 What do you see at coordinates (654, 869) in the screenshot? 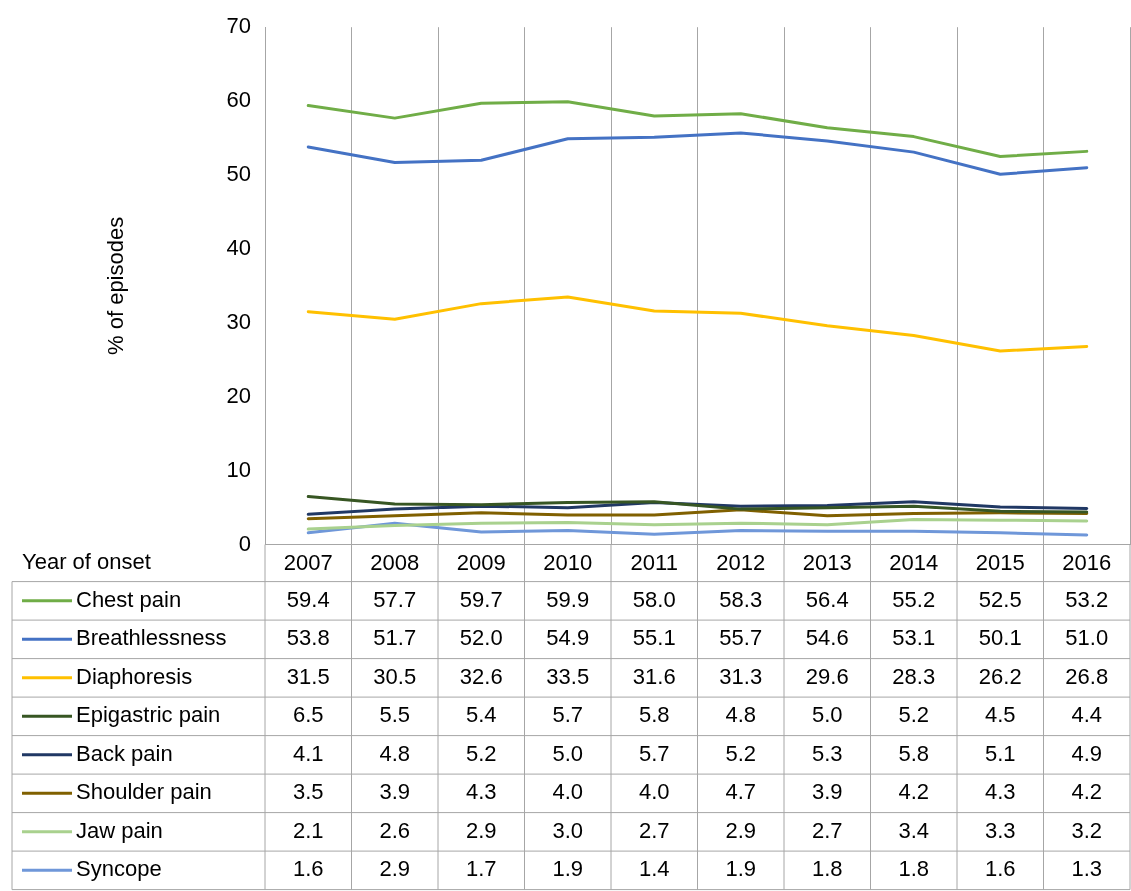
I see `data-label: 1.4` at bounding box center [654, 869].